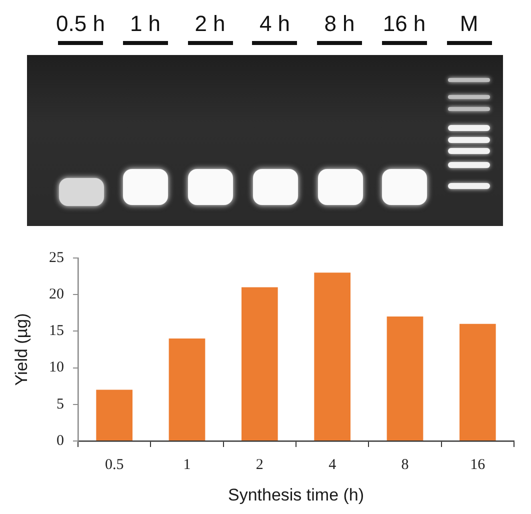 The height and width of the screenshot is (514, 531). Describe the element at coordinates (260, 464) in the screenshot. I see `x-tick-label: 2` at that location.